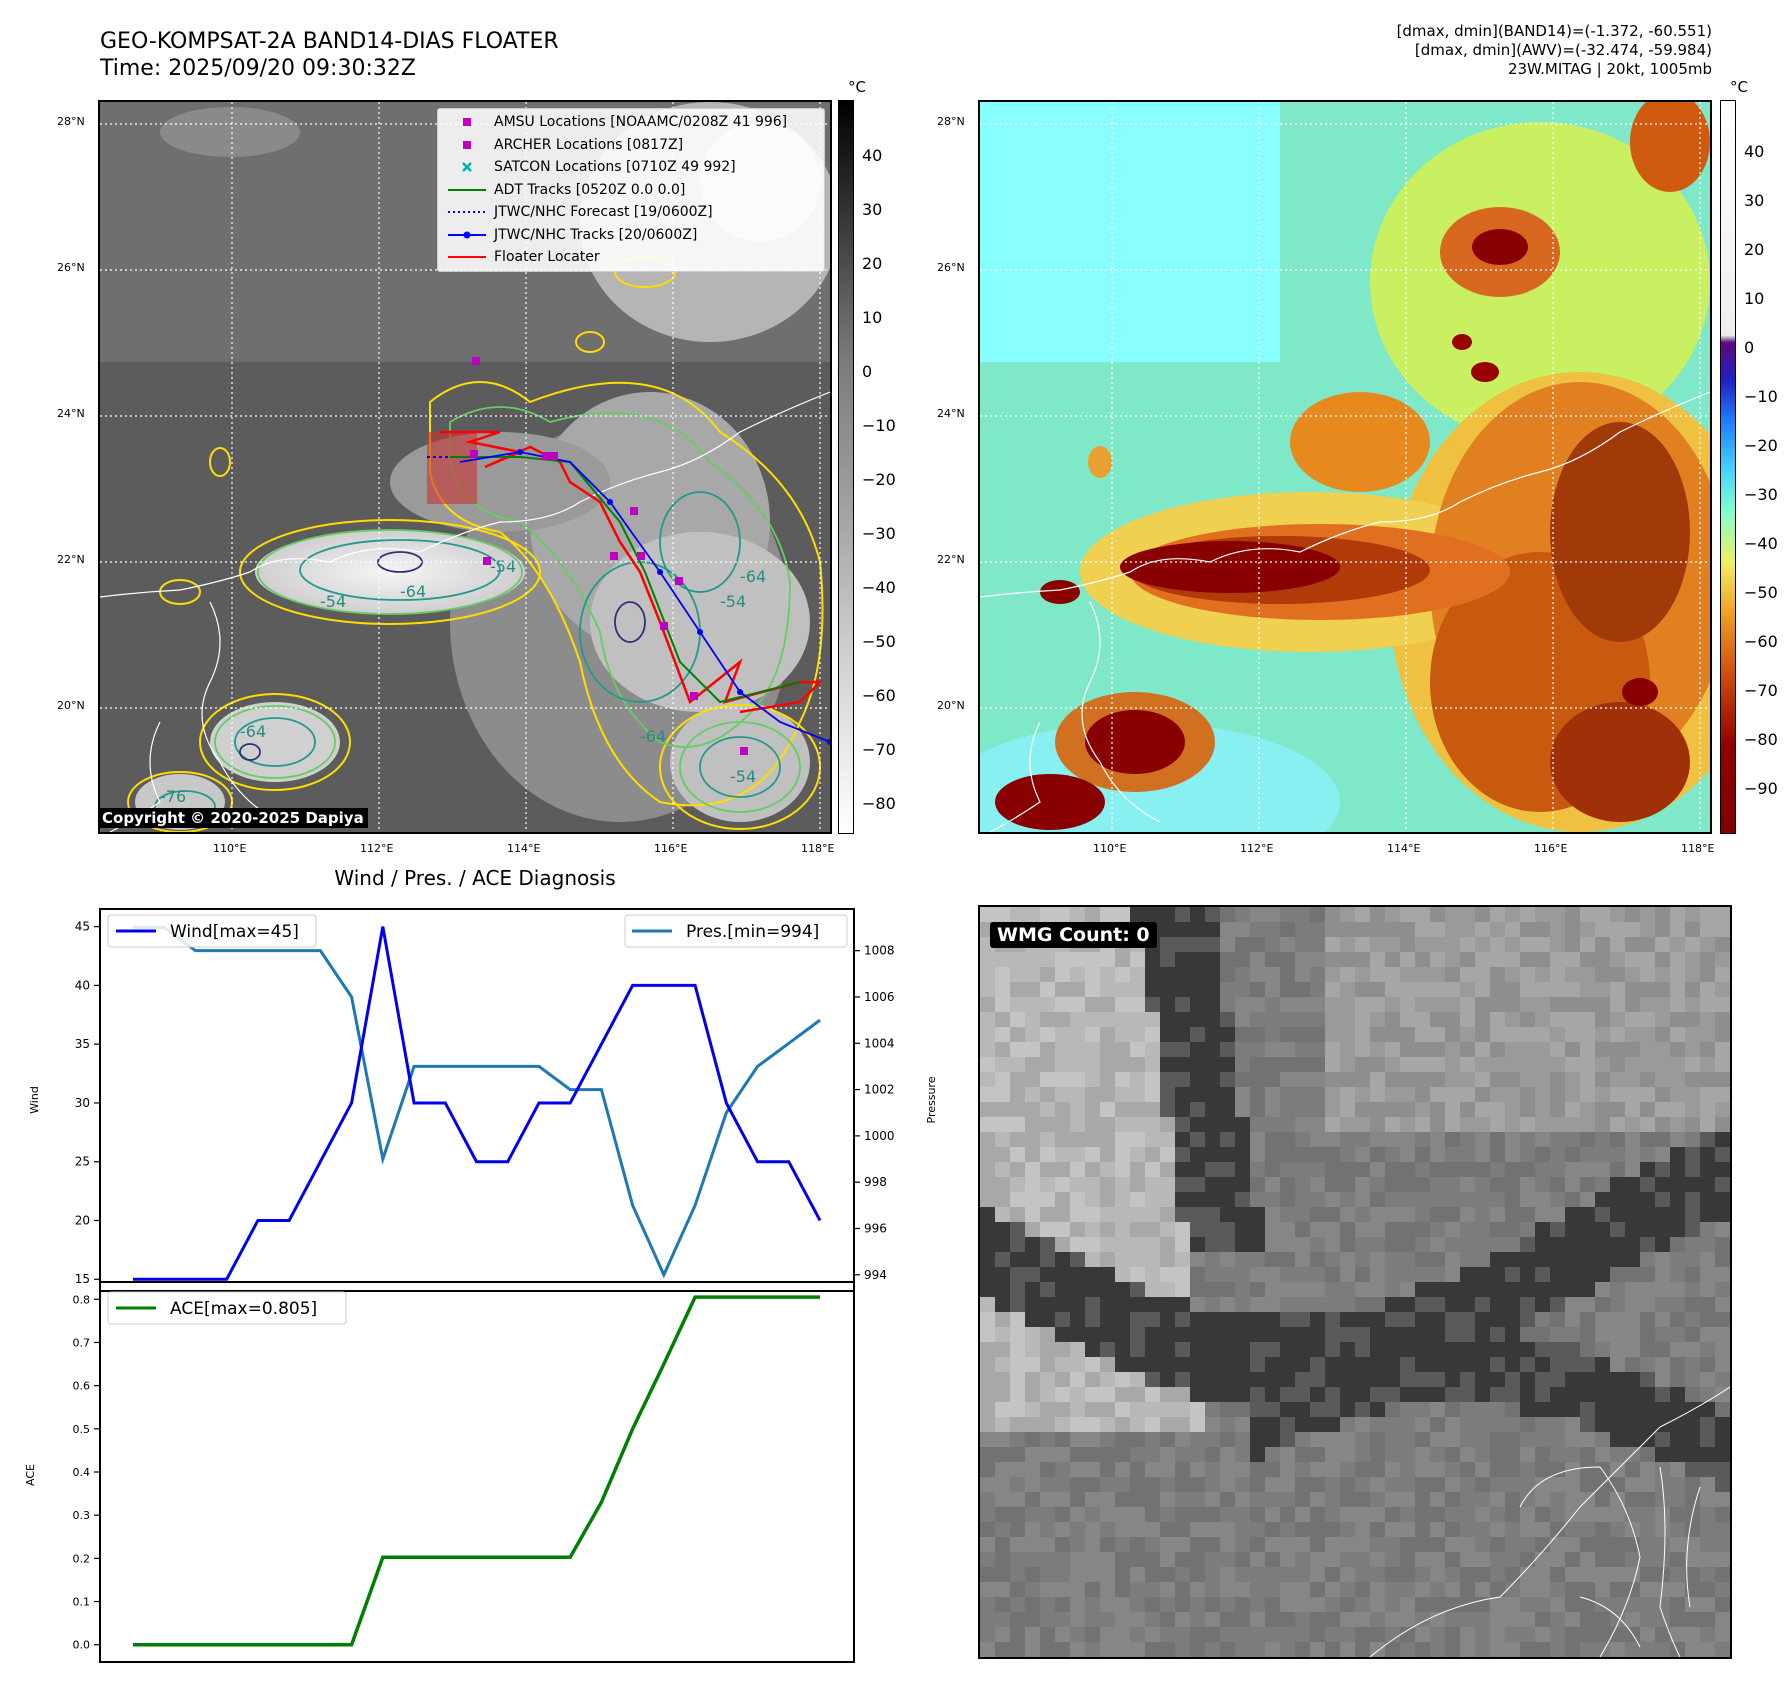 This screenshot has height=1690, width=1792. I want to click on dotted-line-icon, so click(467, 212).